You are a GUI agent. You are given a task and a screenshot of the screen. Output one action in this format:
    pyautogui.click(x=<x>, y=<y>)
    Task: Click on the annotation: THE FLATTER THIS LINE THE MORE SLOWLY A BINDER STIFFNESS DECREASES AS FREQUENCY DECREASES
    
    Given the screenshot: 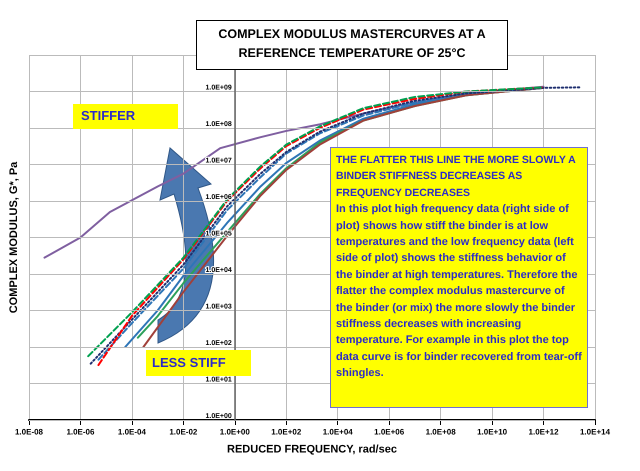 What is the action you would take?
    pyautogui.click(x=456, y=177)
    